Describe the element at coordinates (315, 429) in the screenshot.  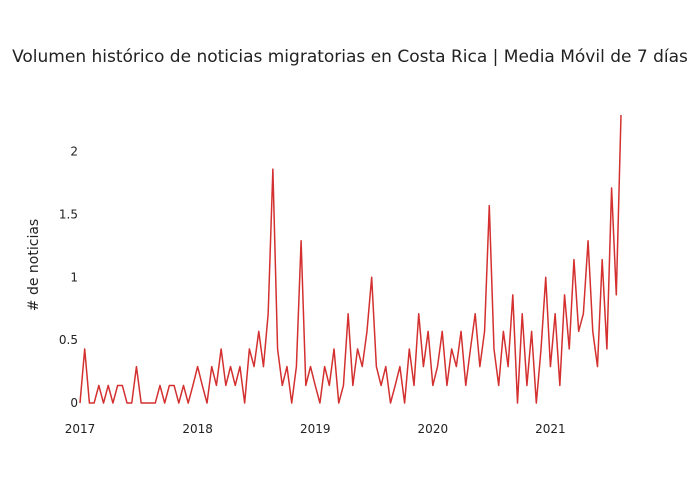
I see `x-tick-label: 2019` at that location.